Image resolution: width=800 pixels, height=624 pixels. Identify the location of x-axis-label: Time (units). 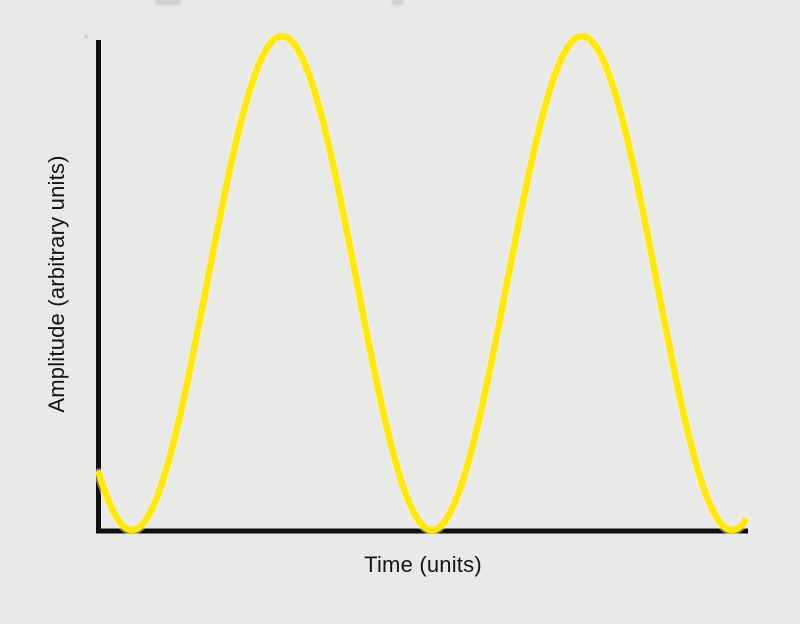
(423, 564).